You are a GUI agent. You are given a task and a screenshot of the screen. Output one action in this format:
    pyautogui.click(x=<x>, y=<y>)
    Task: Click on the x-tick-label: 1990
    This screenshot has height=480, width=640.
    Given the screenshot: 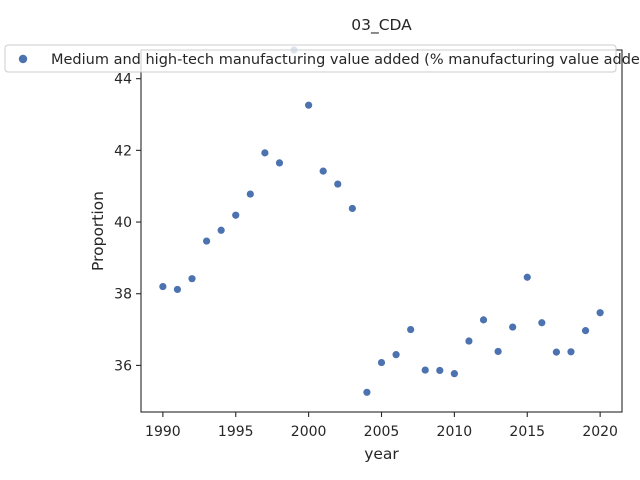 What is the action you would take?
    pyautogui.click(x=163, y=432)
    